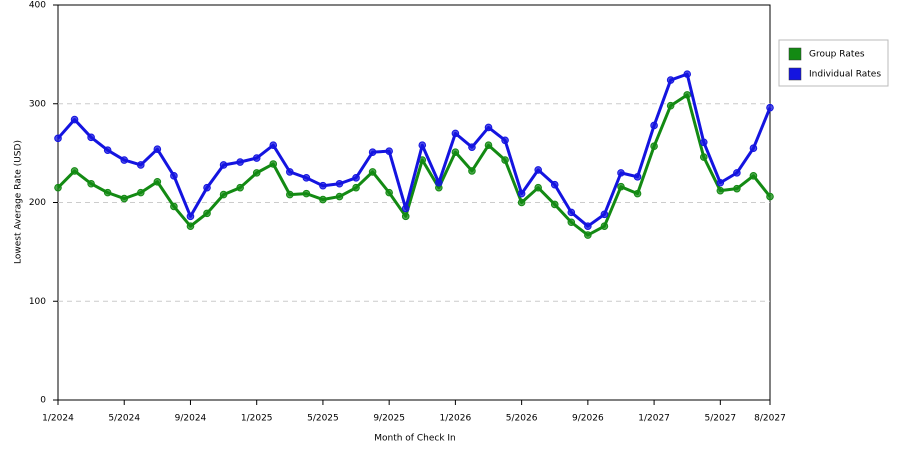 The width and height of the screenshot is (900, 450). I want to click on x-tick-label: 1/2024, so click(58, 419).